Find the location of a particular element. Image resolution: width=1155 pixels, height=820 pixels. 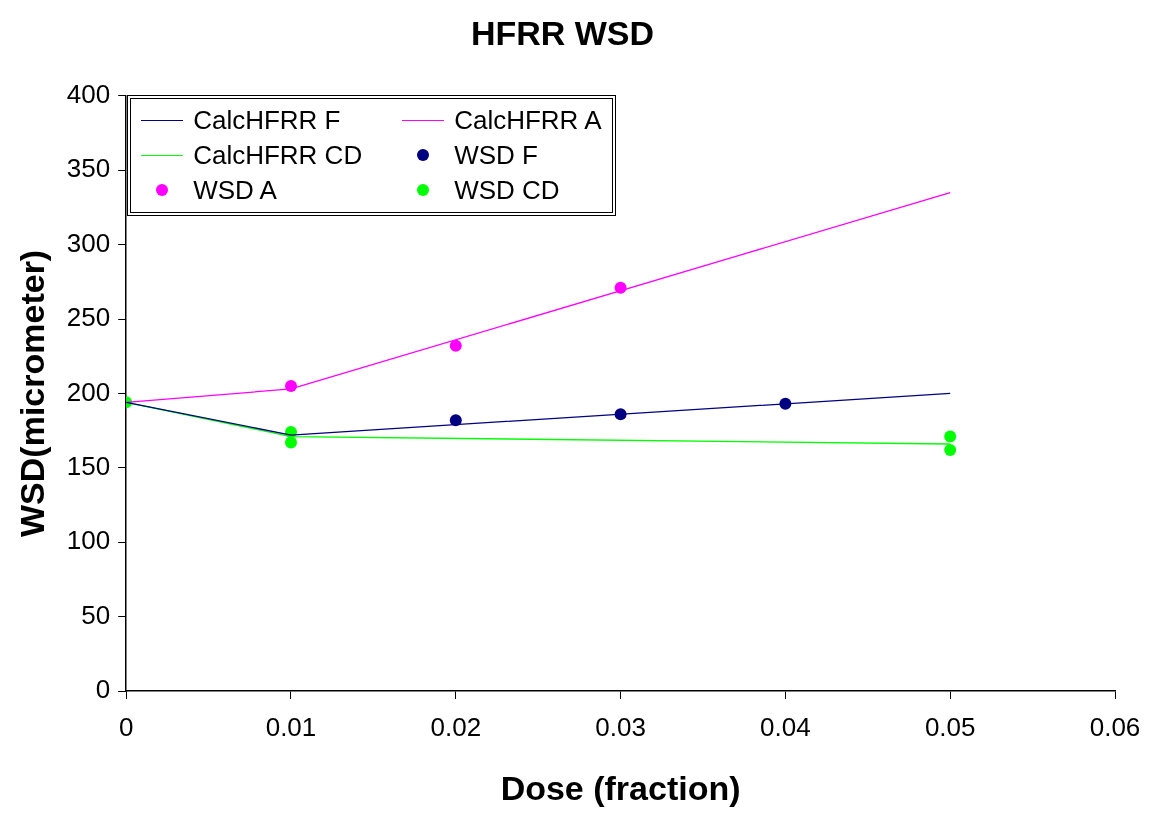

y-tick-label: 150 is located at coordinates (88, 465).